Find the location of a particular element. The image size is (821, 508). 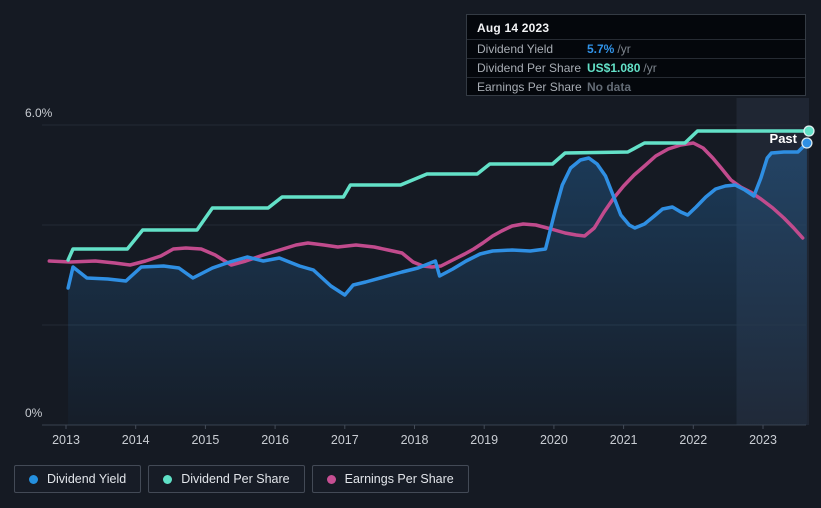

legend-item-earnings-per-share: Earnings Per Share is located at coordinates (390, 479).